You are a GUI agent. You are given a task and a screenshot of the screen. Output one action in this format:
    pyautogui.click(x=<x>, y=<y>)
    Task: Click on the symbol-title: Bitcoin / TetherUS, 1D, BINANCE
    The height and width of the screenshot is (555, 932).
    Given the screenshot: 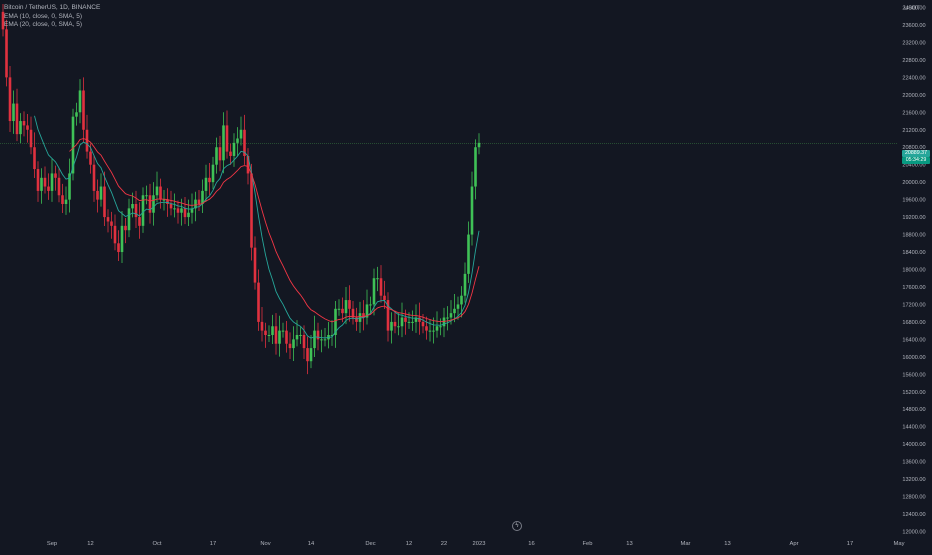 What is the action you would take?
    pyautogui.click(x=52, y=7)
    